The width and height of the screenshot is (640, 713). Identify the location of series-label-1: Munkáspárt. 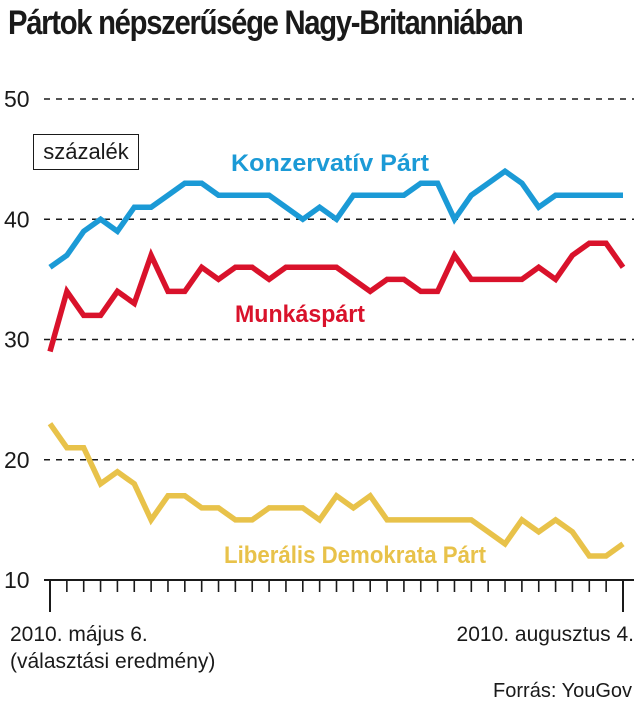
(300, 314).